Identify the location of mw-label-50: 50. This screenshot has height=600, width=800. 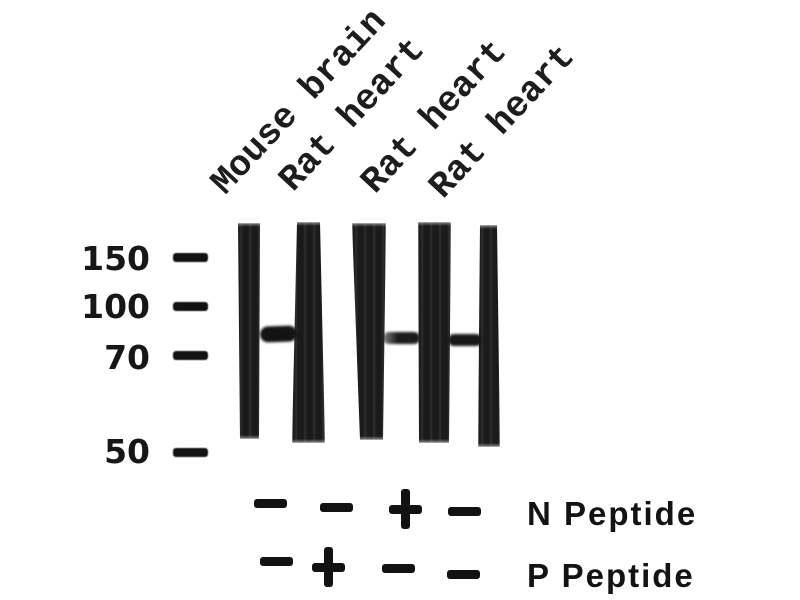
(127, 451).